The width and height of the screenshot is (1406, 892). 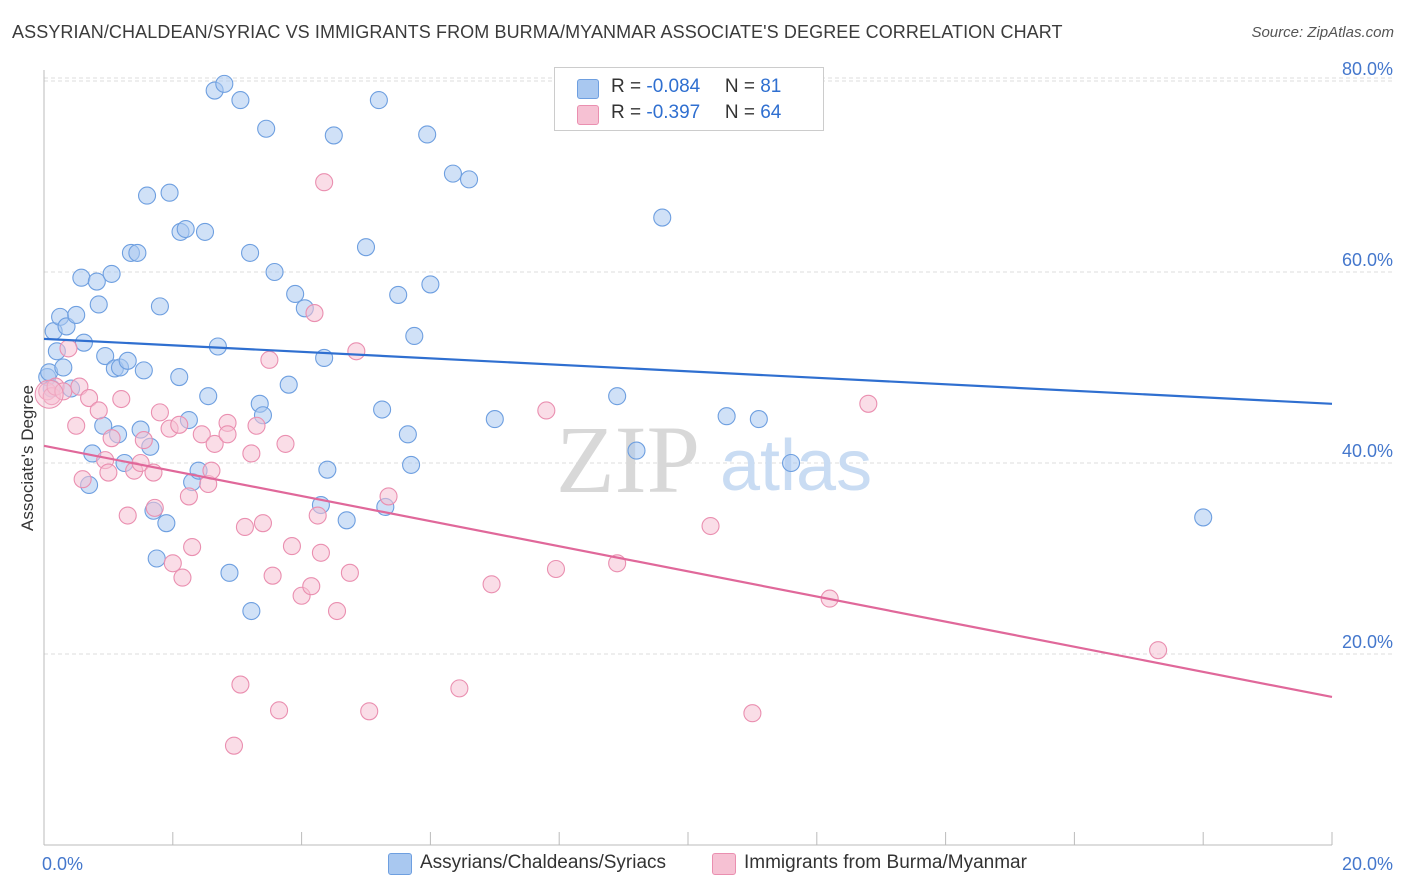 I want to click on bottom-legend-swatch-blue, so click(x=400, y=864).